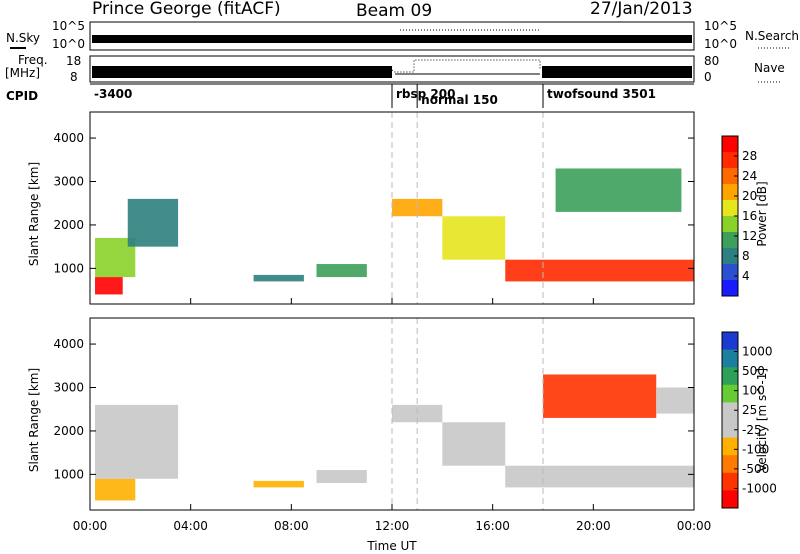  I want to click on freq-strip: Freq. [MHz] 18 8 80 0 Nave, so click(395, 68).